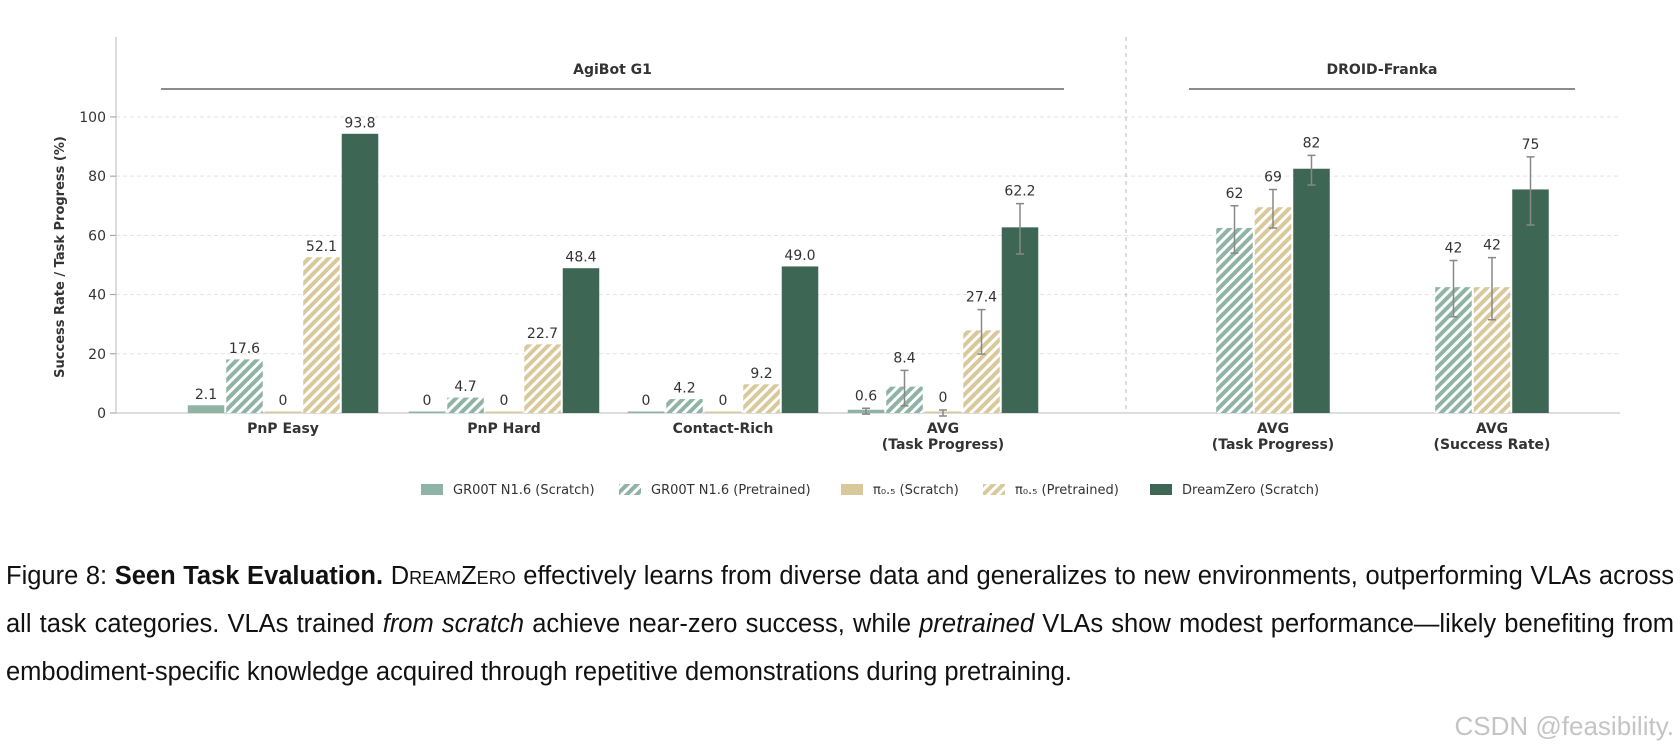 The width and height of the screenshot is (1680, 750). What do you see at coordinates (799, 256) in the screenshot?
I see `value-label: 49.0` at bounding box center [799, 256].